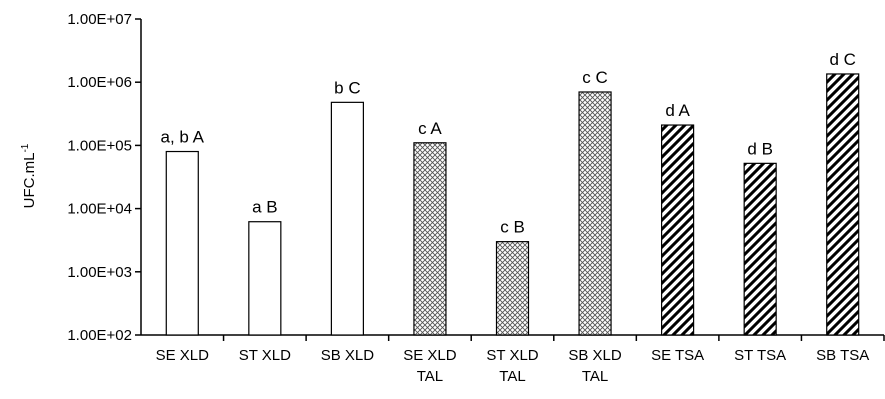 This screenshot has width=885, height=399. I want to click on y-axis-title: UFC.mL-1, so click(29, 175).